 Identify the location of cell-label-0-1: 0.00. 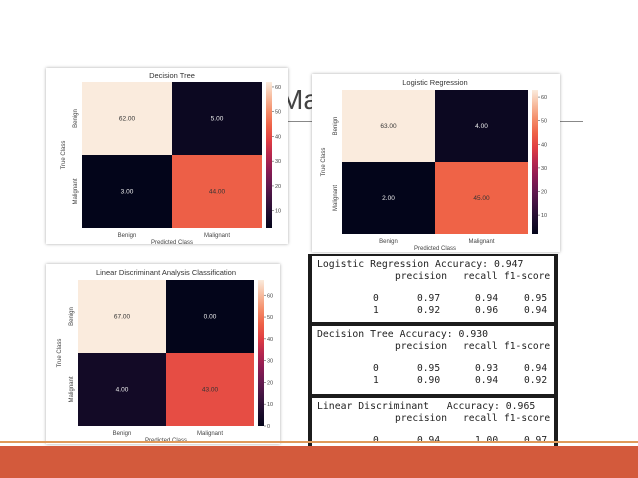
(210, 317).